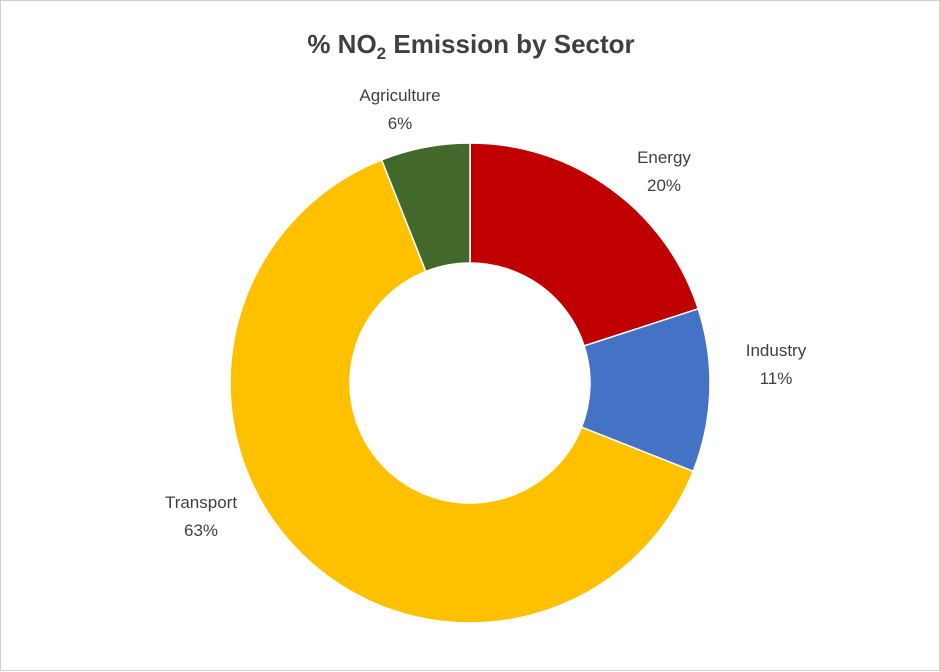  What do you see at coordinates (776, 378) in the screenshot?
I see `label-industry-value: 11%` at bounding box center [776, 378].